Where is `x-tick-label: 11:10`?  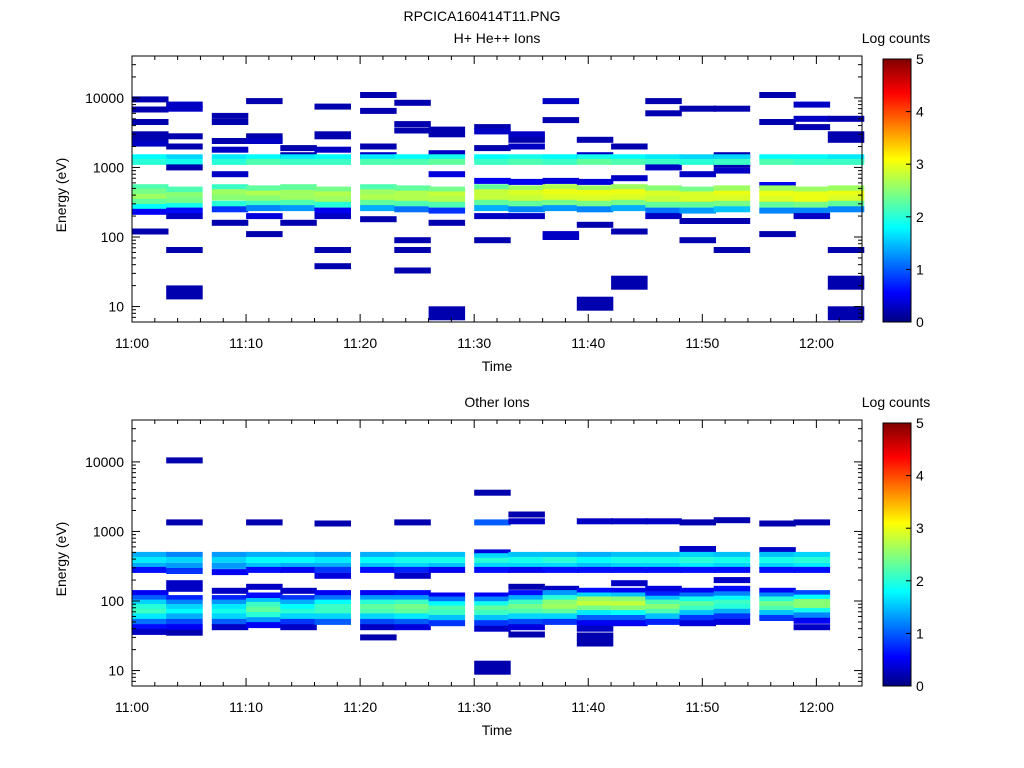 x-tick-label: 11:10 is located at coordinates (246, 707).